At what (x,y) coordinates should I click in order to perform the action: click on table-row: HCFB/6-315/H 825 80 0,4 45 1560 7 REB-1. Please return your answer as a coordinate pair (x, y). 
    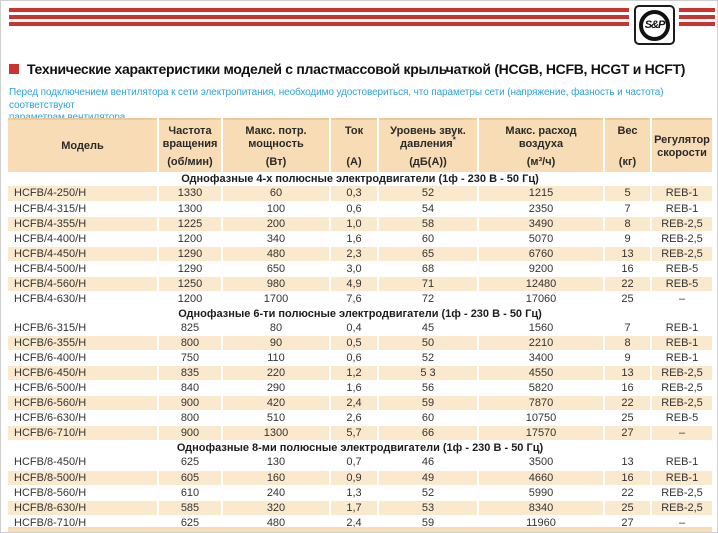
    Looking at the image, I should click on (360, 328).